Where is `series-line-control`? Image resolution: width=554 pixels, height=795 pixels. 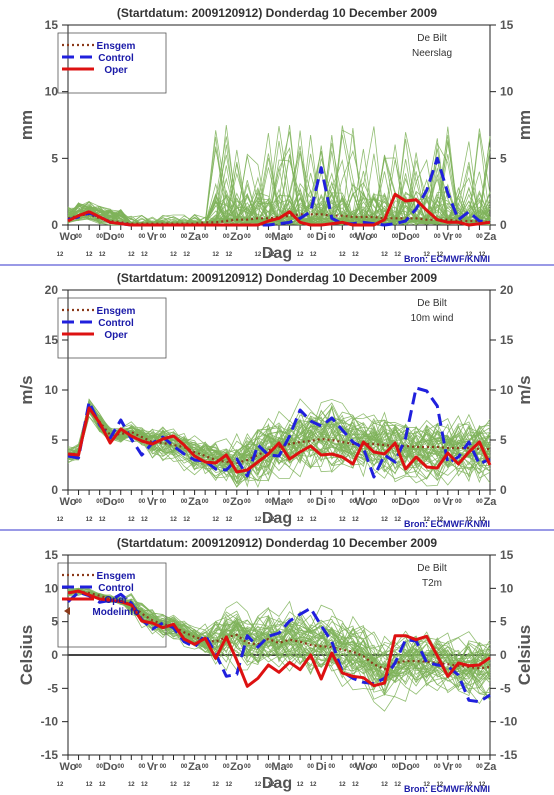 series-line-control is located at coordinates (278, 647).